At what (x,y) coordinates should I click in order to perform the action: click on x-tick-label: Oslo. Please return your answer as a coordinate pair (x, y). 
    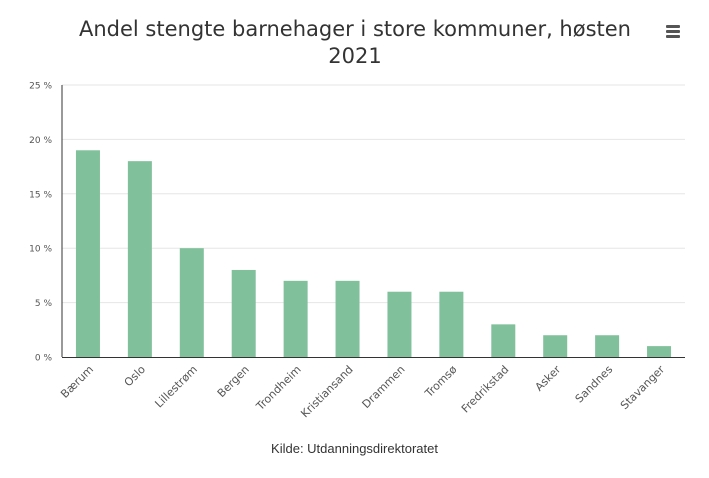
    Looking at the image, I should click on (135, 376).